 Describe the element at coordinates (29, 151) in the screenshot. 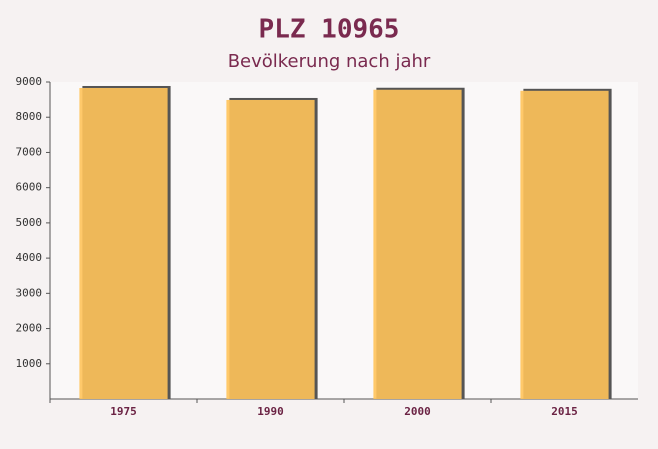

I see `y-tick-label: 7000` at that location.